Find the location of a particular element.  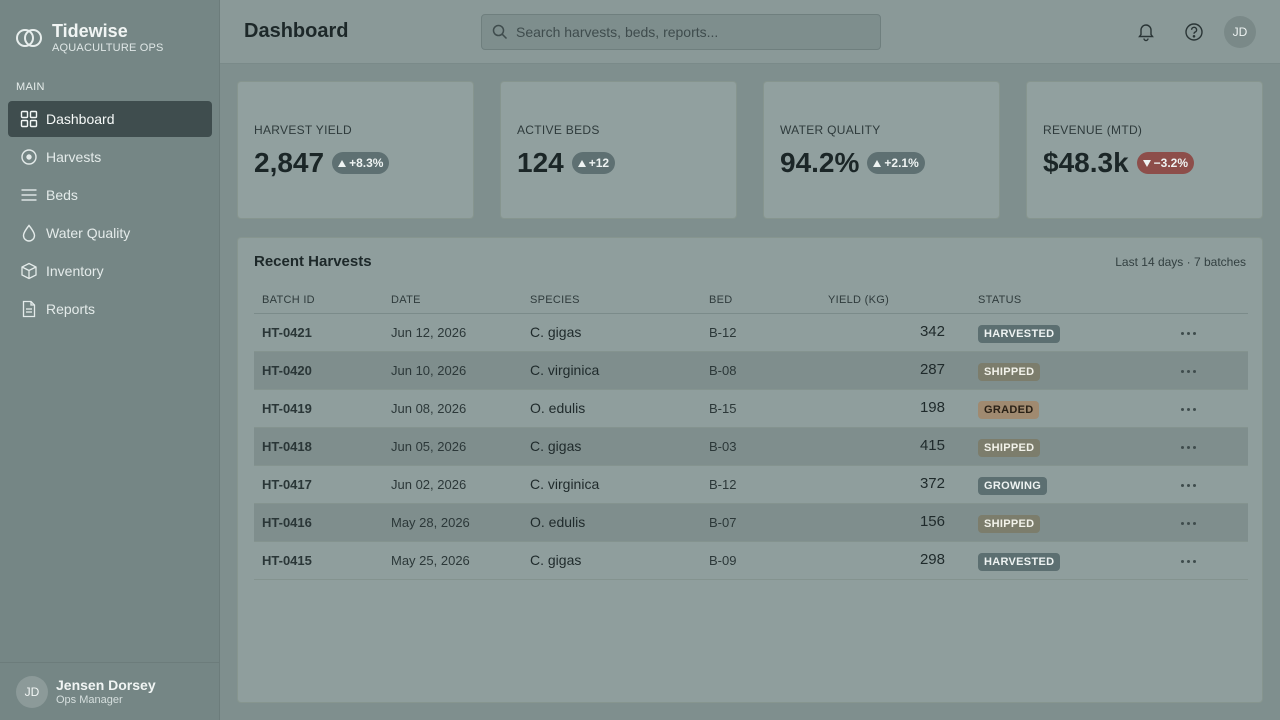

brand: Tidewise AQUACULTURE OPS is located at coordinates (90, 38).